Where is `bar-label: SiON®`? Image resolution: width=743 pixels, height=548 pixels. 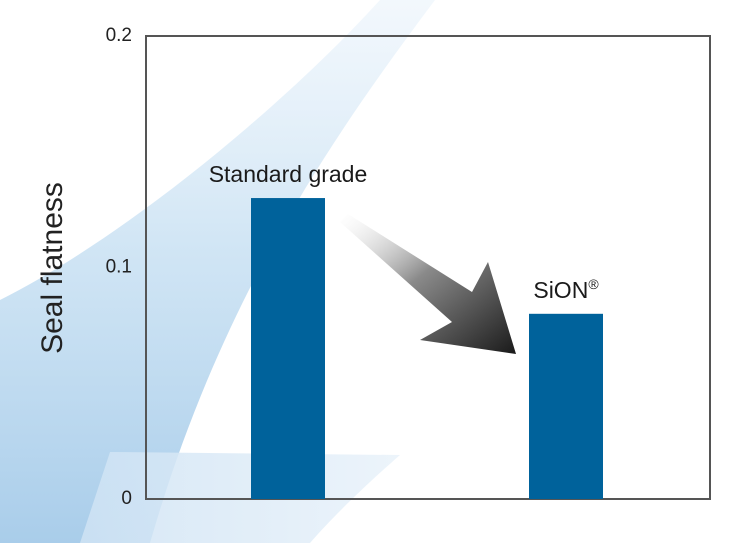 bar-label: SiON® is located at coordinates (566, 289).